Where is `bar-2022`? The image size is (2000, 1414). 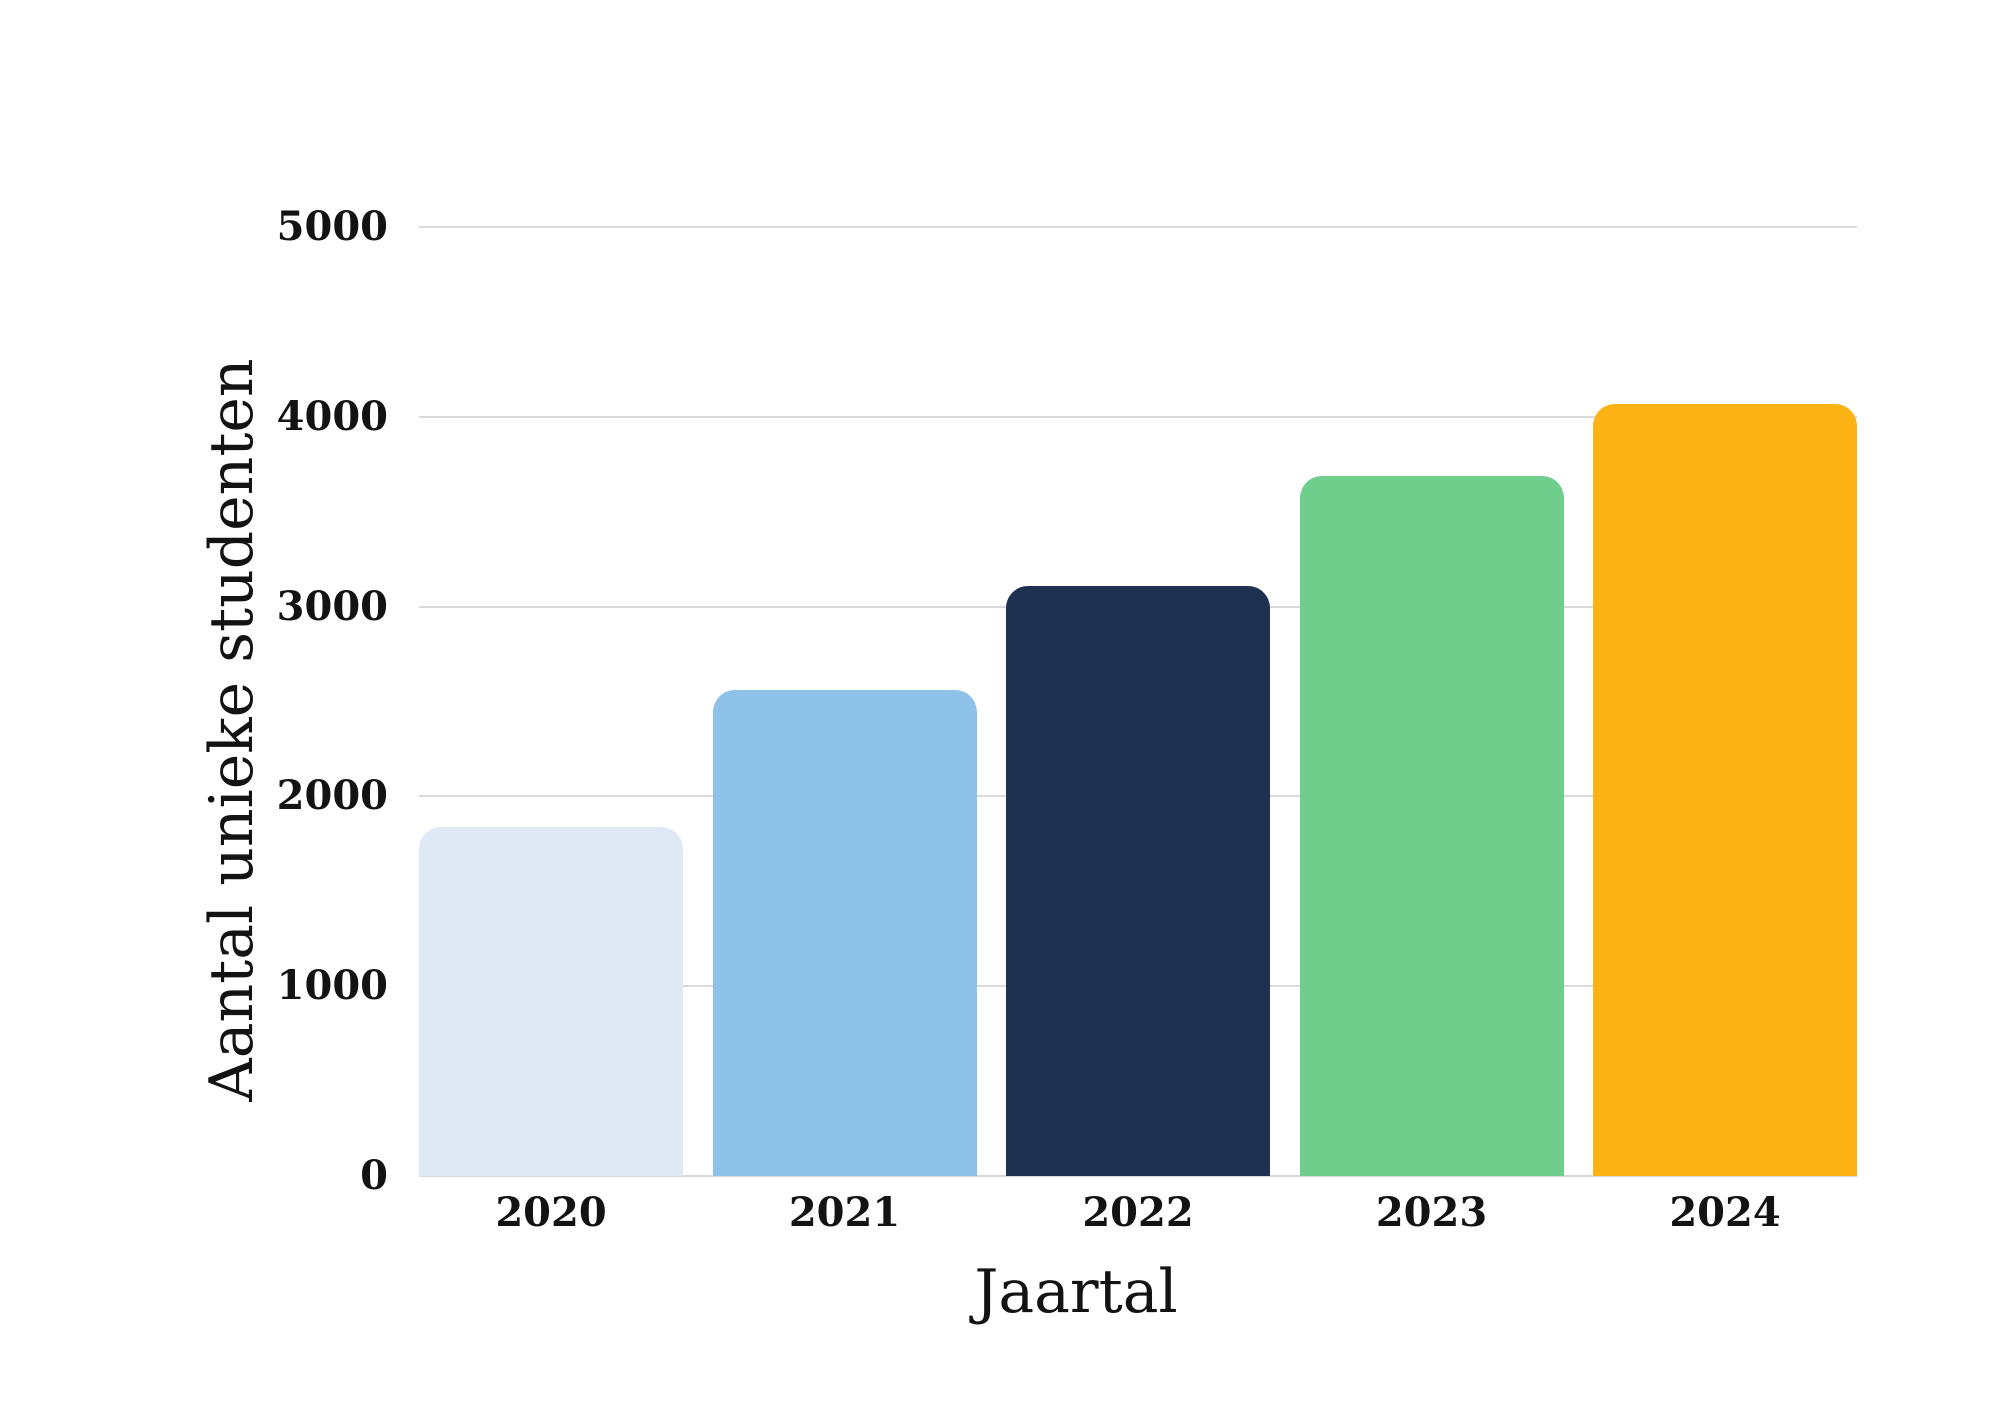
bar-2022 is located at coordinates (1138, 881).